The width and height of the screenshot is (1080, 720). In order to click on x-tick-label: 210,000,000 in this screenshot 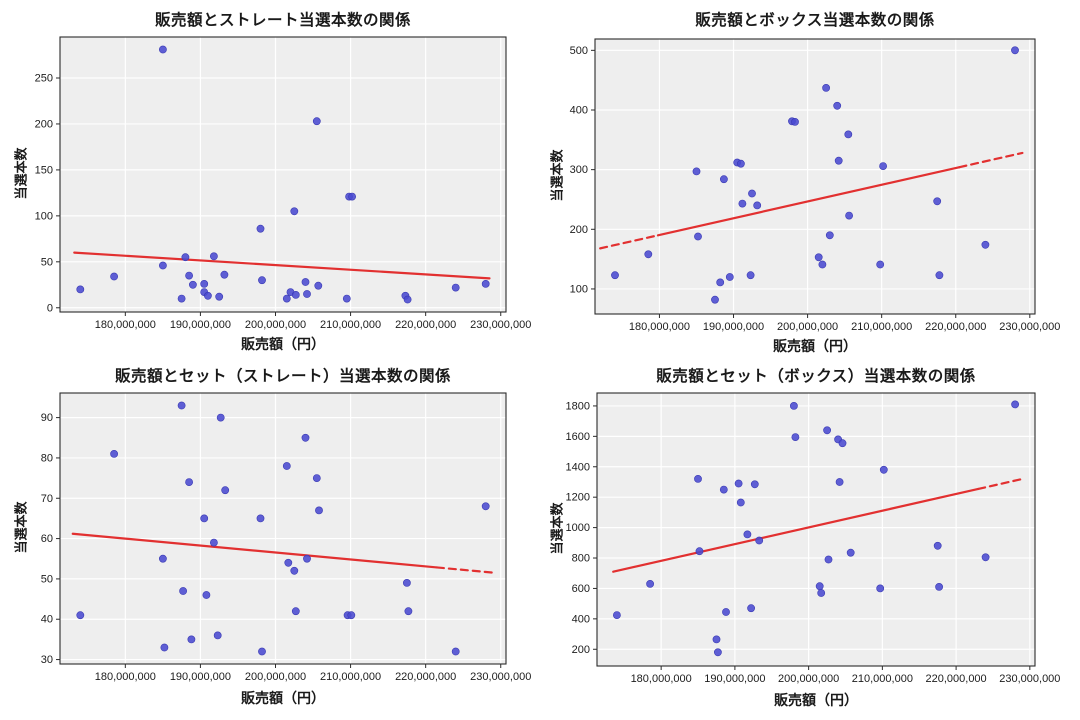, I will do `click(350, 677)`.